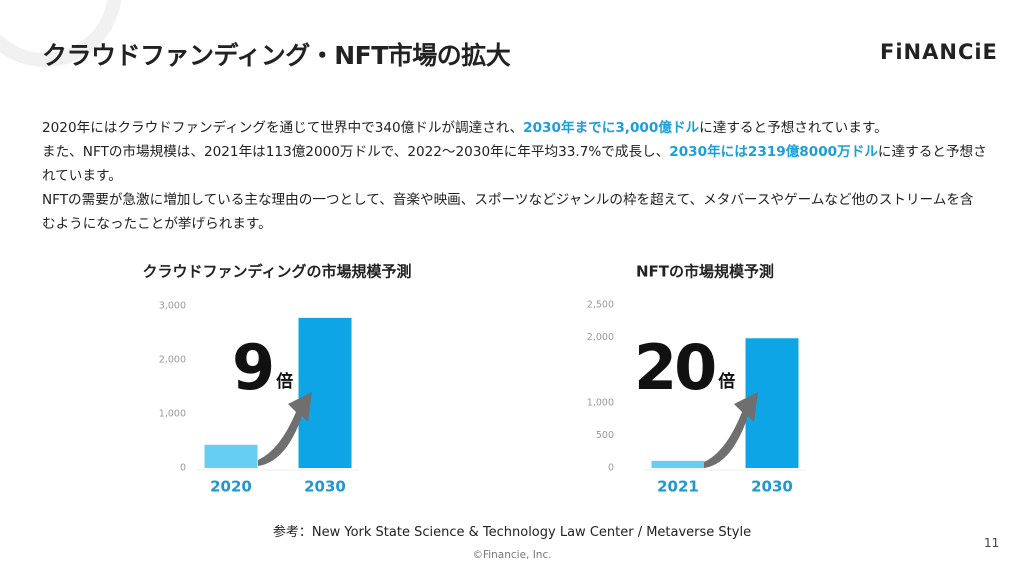 The image size is (1024, 576). Describe the element at coordinates (231, 487) in the screenshot. I see `x-tick-label: 2020` at that location.